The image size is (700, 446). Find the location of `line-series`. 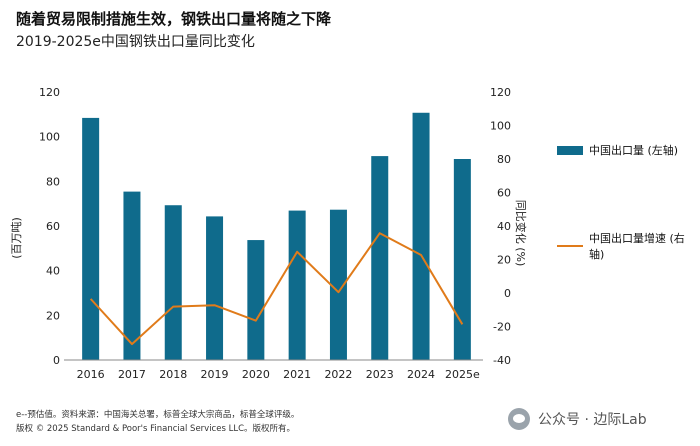

line-series is located at coordinates (276, 289).